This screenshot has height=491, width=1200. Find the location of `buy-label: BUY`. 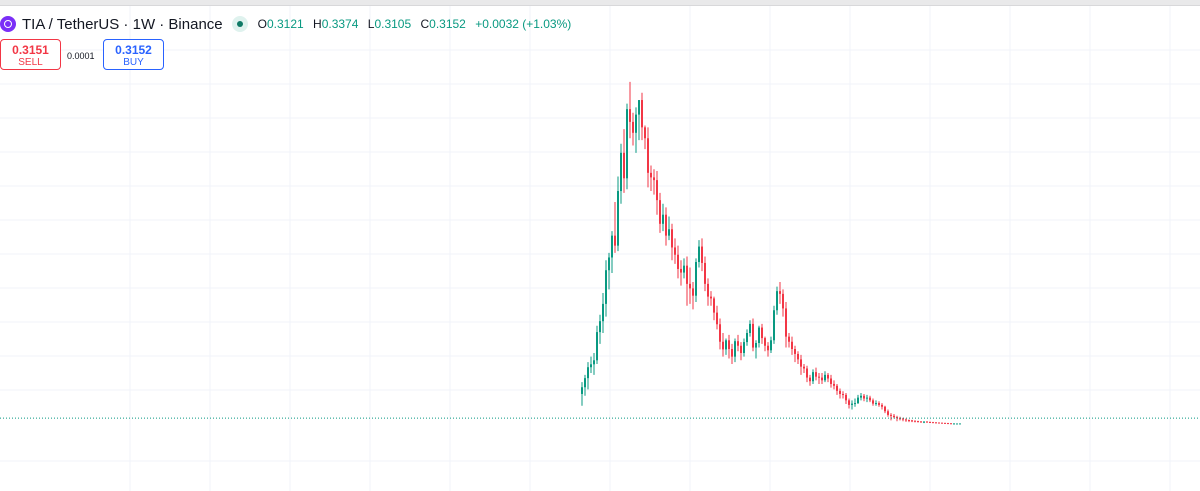

buy-label: BUY is located at coordinates (133, 63).